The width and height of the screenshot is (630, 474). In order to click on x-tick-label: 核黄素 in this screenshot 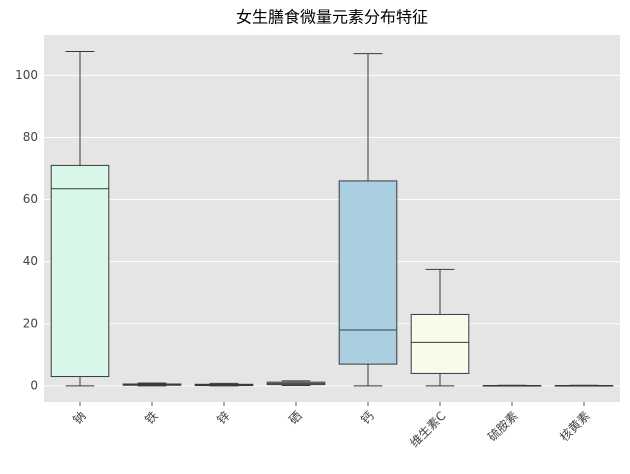, I will do `click(574, 426)`.